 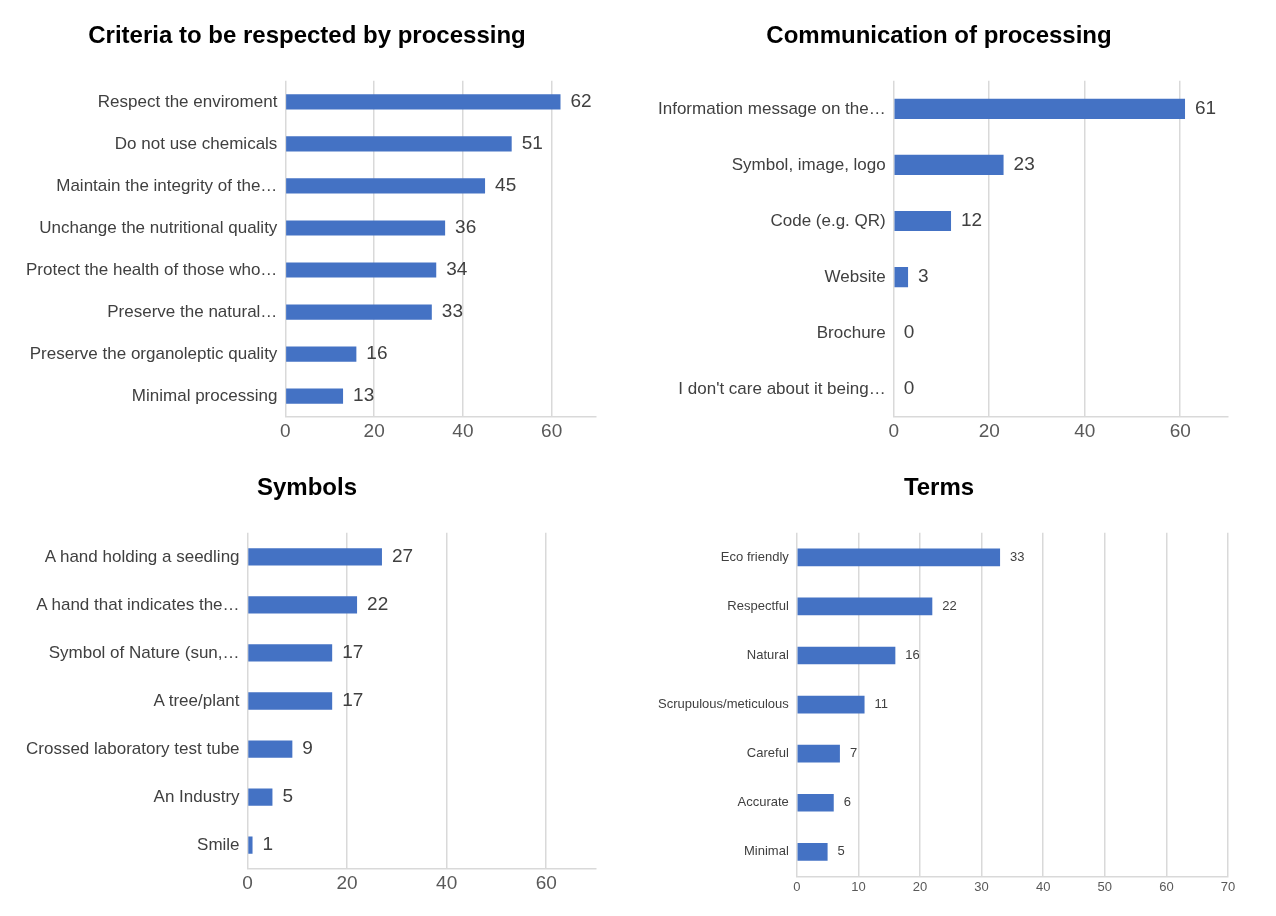 I want to click on data-label: 0, so click(x=909, y=388).